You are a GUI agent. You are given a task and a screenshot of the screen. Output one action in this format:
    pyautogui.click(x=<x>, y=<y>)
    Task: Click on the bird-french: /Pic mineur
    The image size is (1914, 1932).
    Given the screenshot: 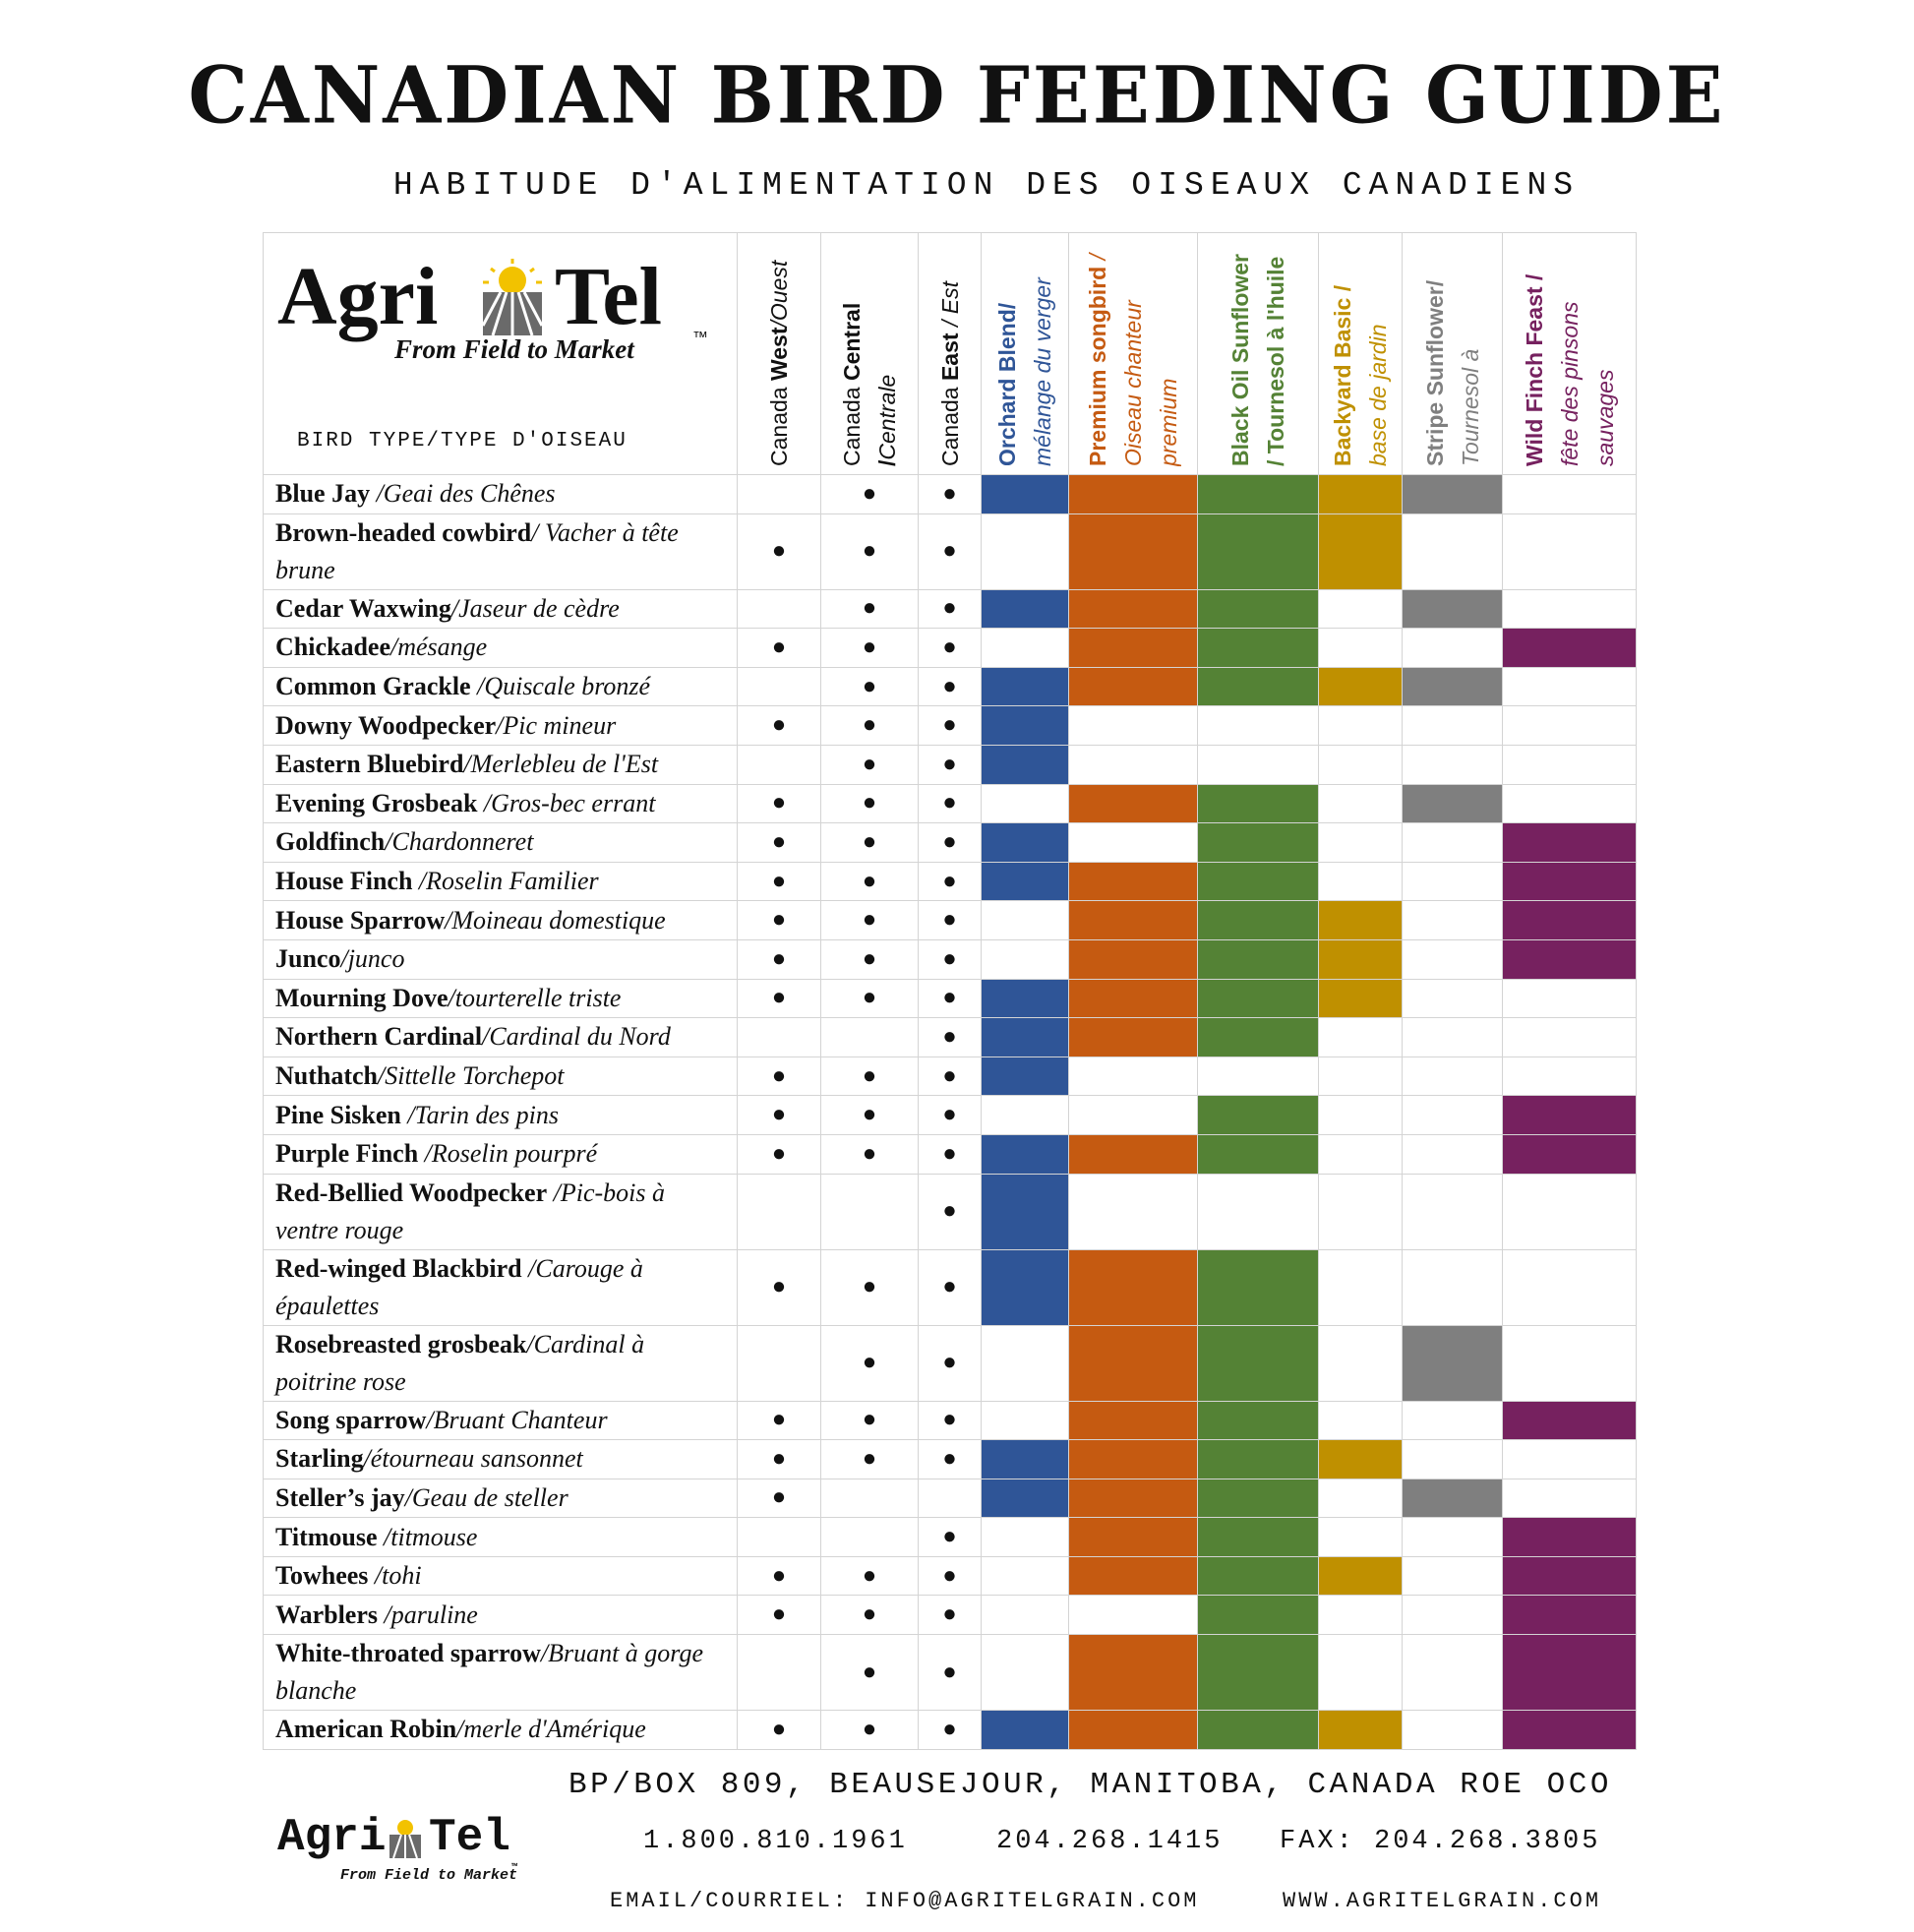 What is the action you would take?
    pyautogui.click(x=556, y=725)
    